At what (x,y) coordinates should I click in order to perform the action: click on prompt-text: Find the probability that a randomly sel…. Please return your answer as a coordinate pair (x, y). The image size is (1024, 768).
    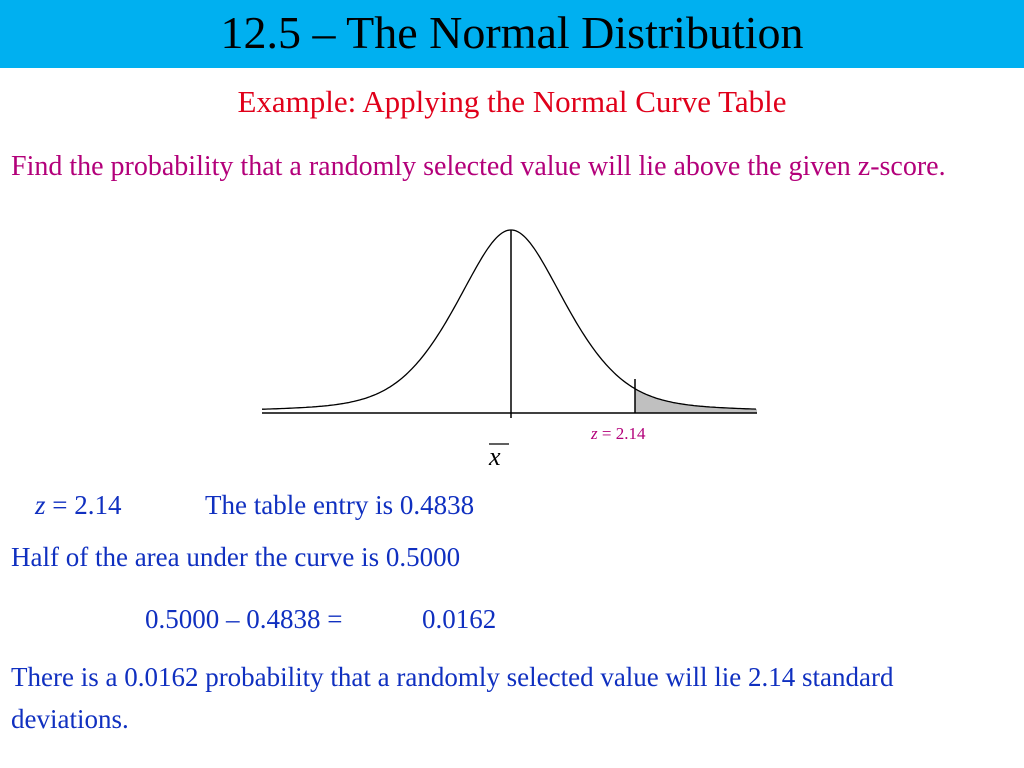
    Looking at the image, I should click on (478, 166).